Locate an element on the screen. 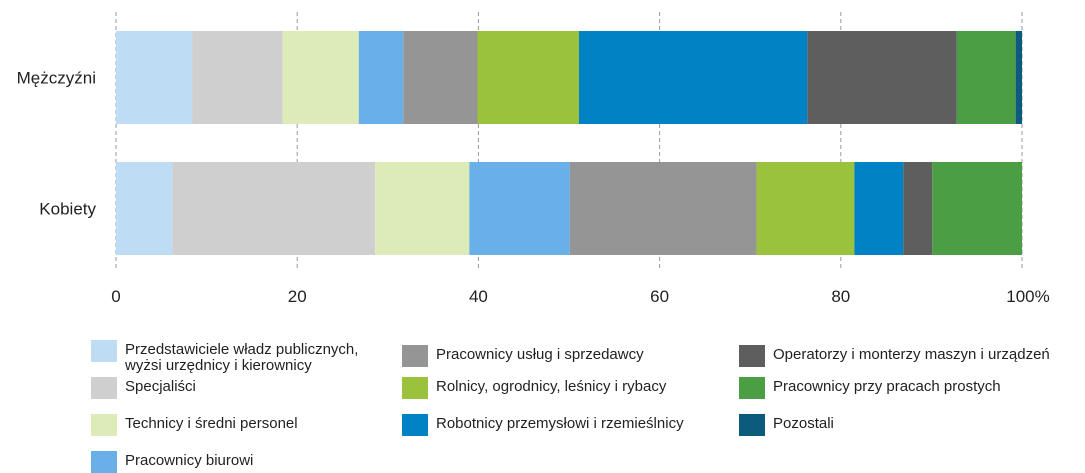  legend-label-1: Specjaliści is located at coordinates (160, 386).